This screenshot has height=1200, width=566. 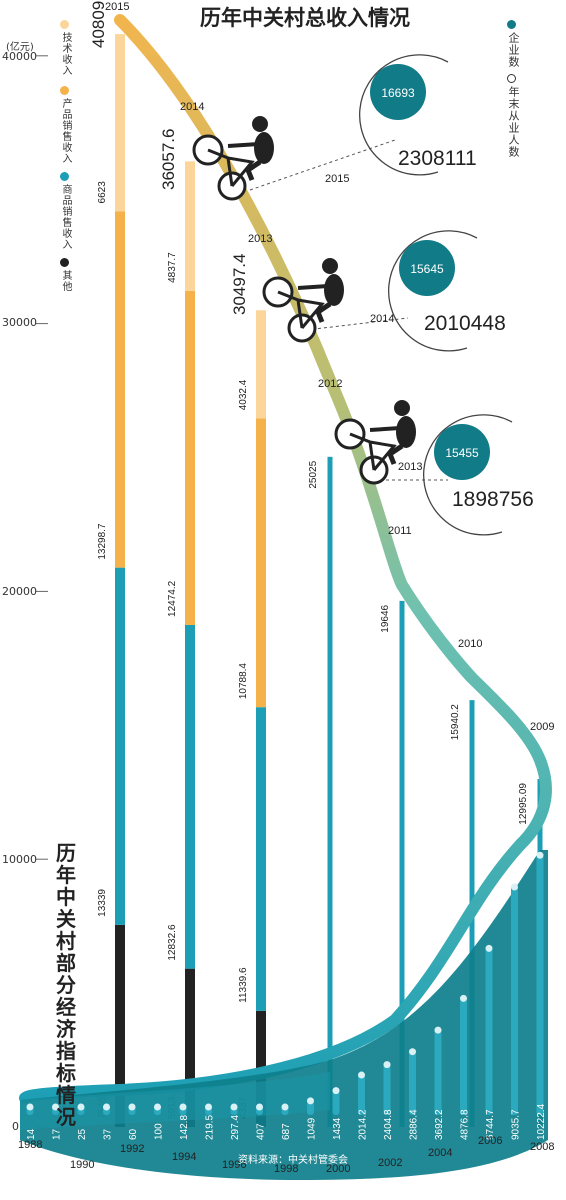 What do you see at coordinates (172, 267) in the screenshot?
I see `bar-segment-label: 4837.7` at bounding box center [172, 267].